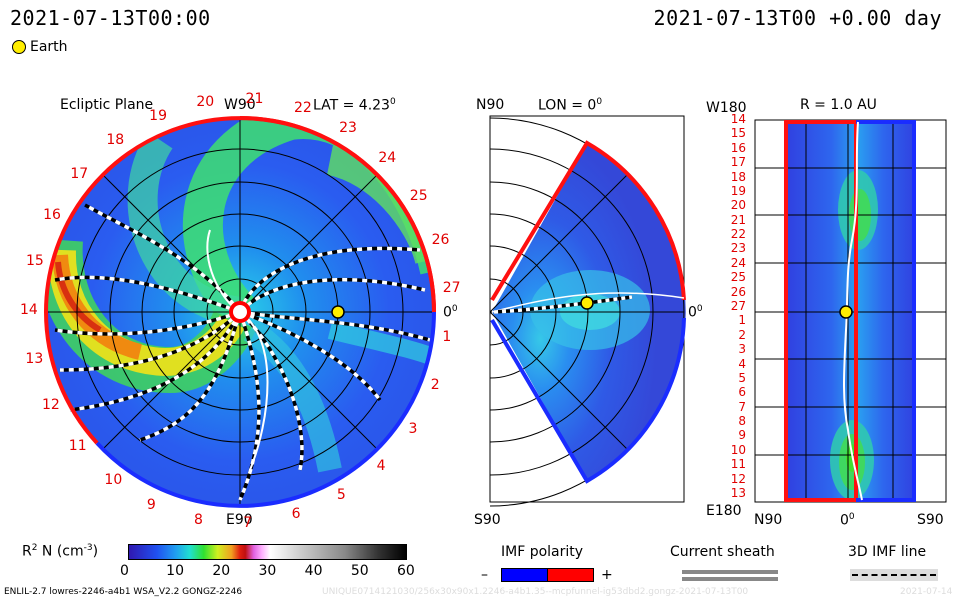 The image size is (960, 600). I want to click on imf-plus-label: +, so click(607, 575).